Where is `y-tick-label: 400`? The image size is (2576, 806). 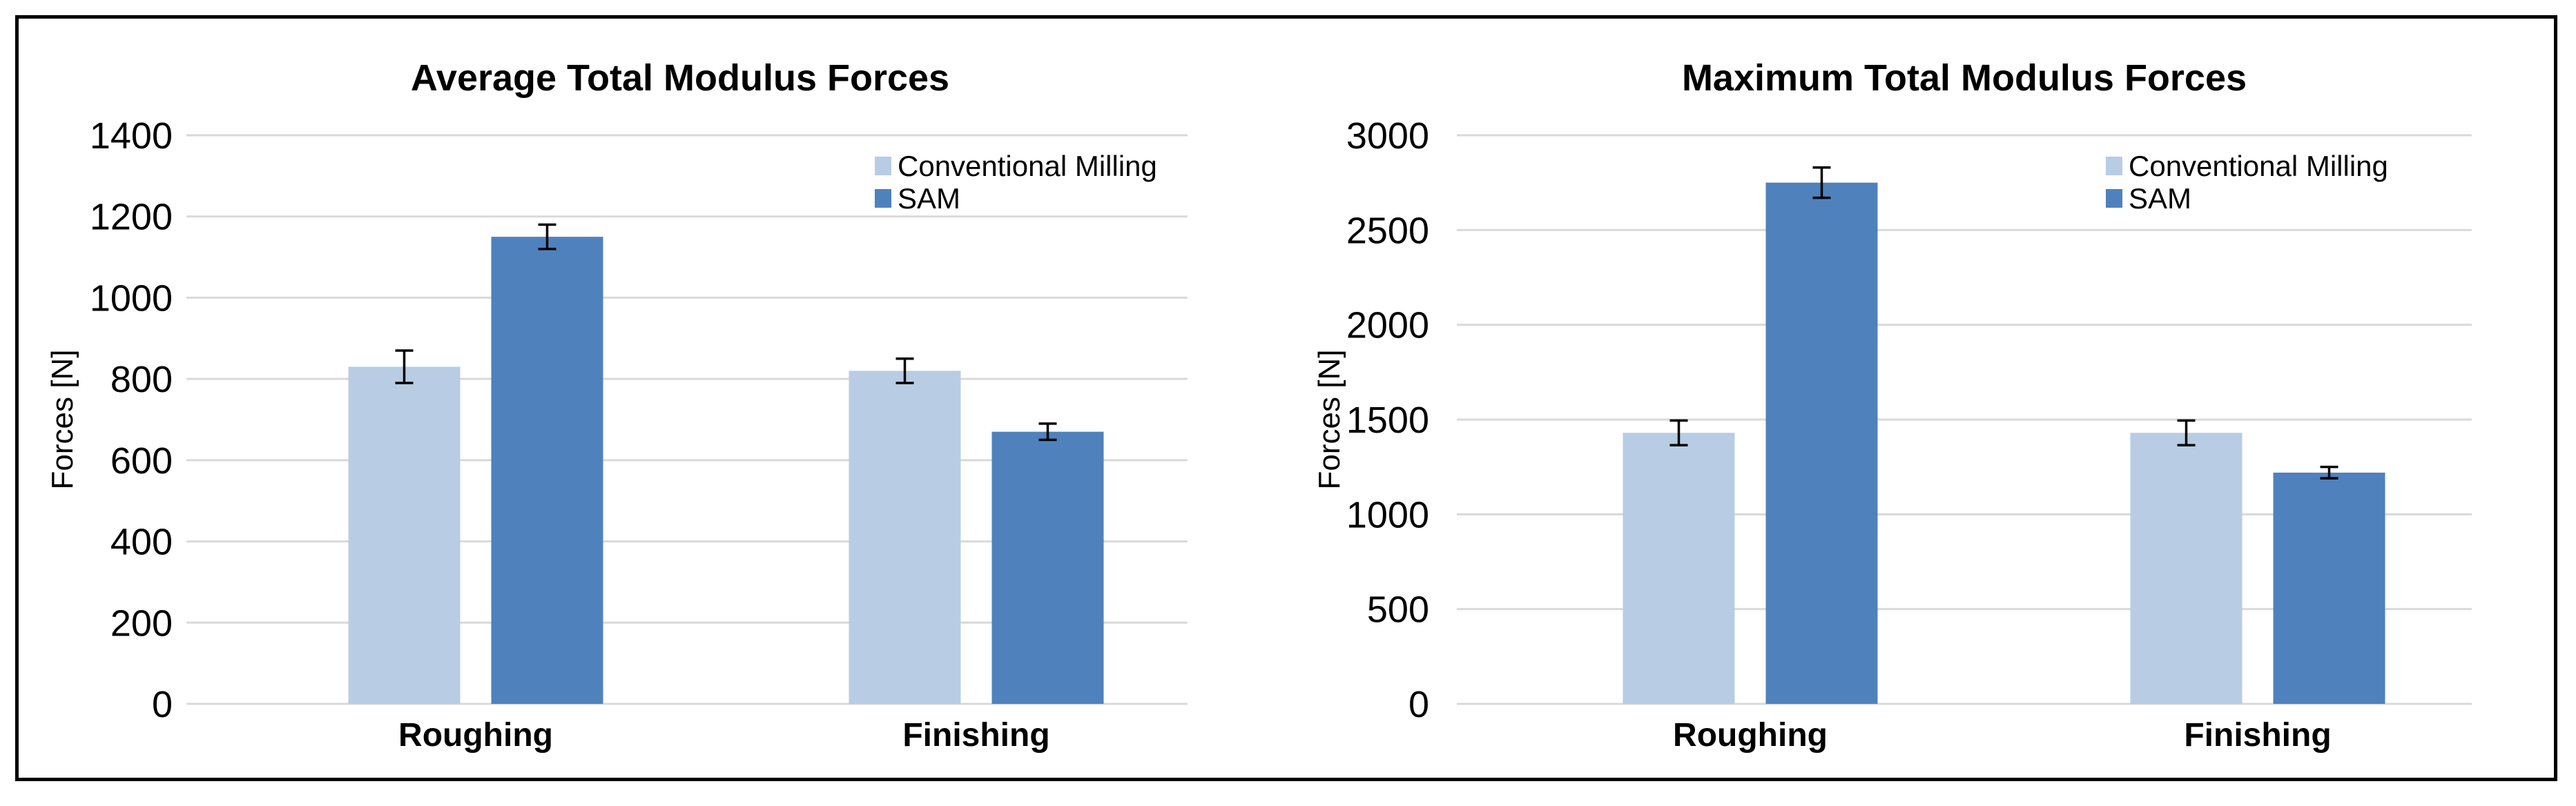 y-tick-label: 400 is located at coordinates (141, 542).